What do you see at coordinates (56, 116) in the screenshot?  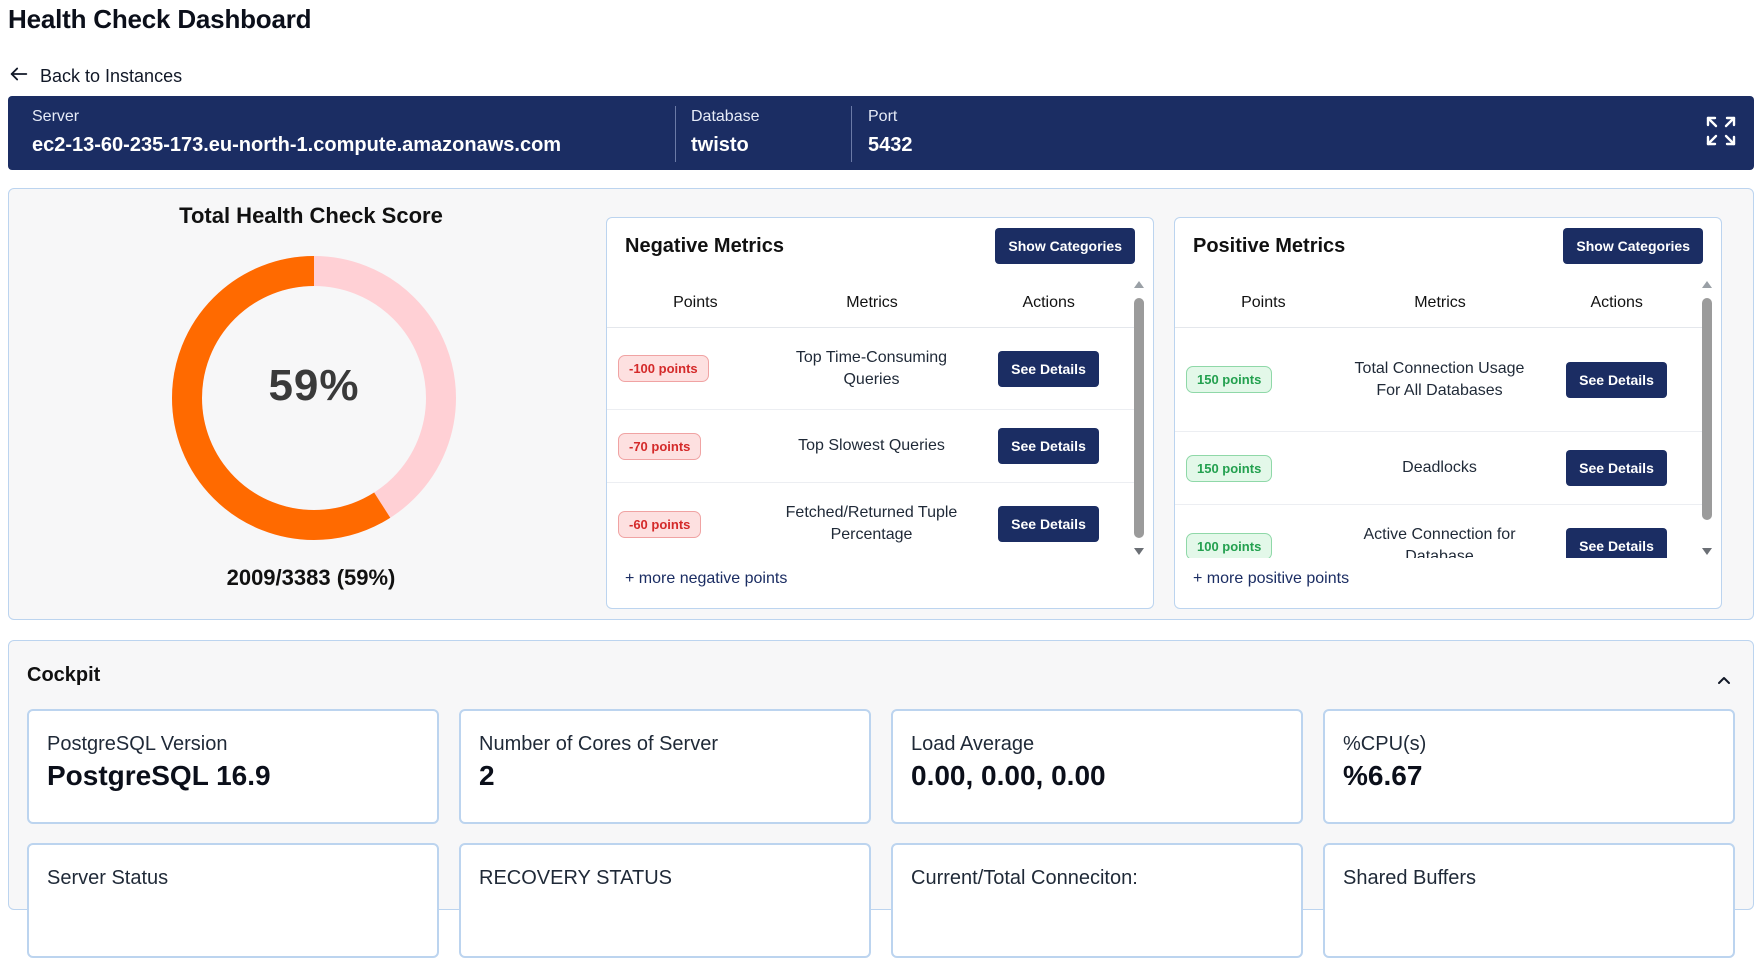 I see `server-label: Server` at bounding box center [56, 116].